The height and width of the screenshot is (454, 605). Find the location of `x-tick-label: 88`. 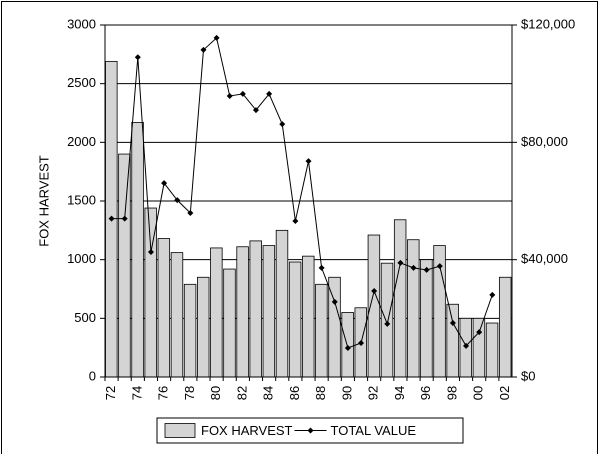

x-tick-label: 88 is located at coordinates (320, 393).